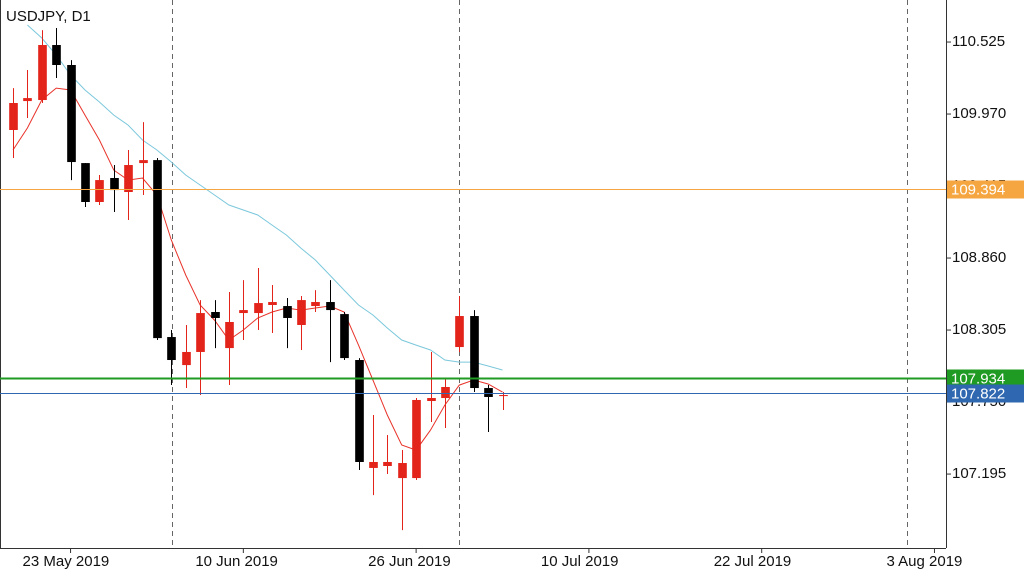 The width and height of the screenshot is (1024, 577). What do you see at coordinates (979, 329) in the screenshot?
I see `y-tick-label: 108.305` at bounding box center [979, 329].